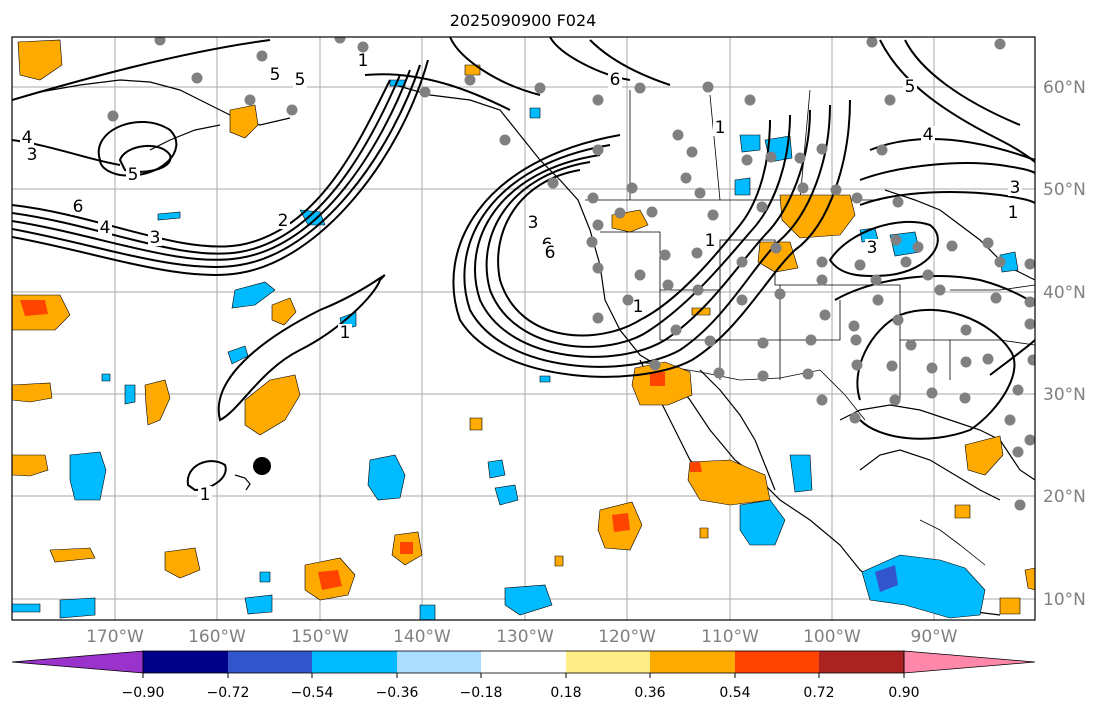 The height and width of the screenshot is (716, 1105). I want to click on contour-label: 4, so click(105, 228).